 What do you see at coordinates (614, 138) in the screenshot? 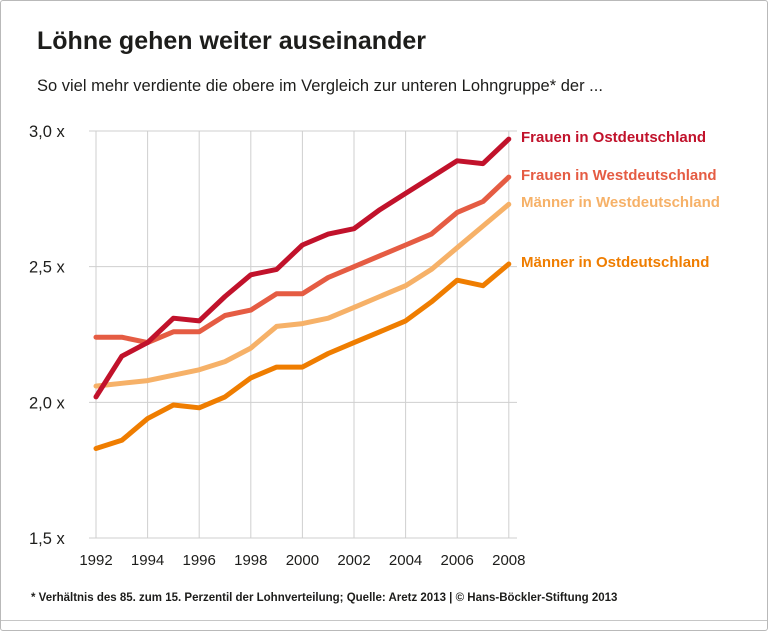
I see `series-label: Frauen in Ostdeutschland` at bounding box center [614, 138].